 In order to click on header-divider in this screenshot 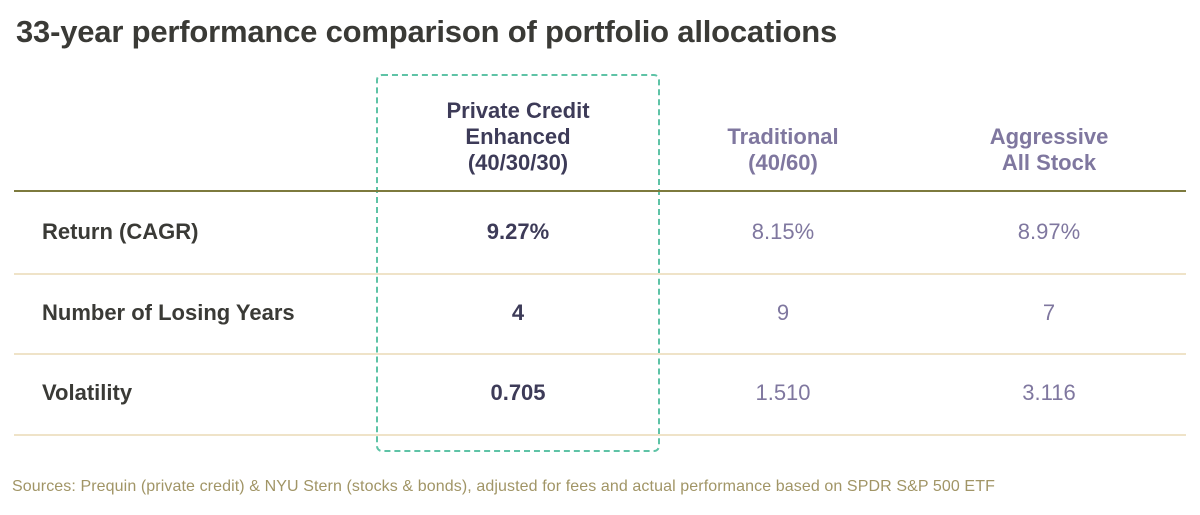, I will do `click(600, 191)`.